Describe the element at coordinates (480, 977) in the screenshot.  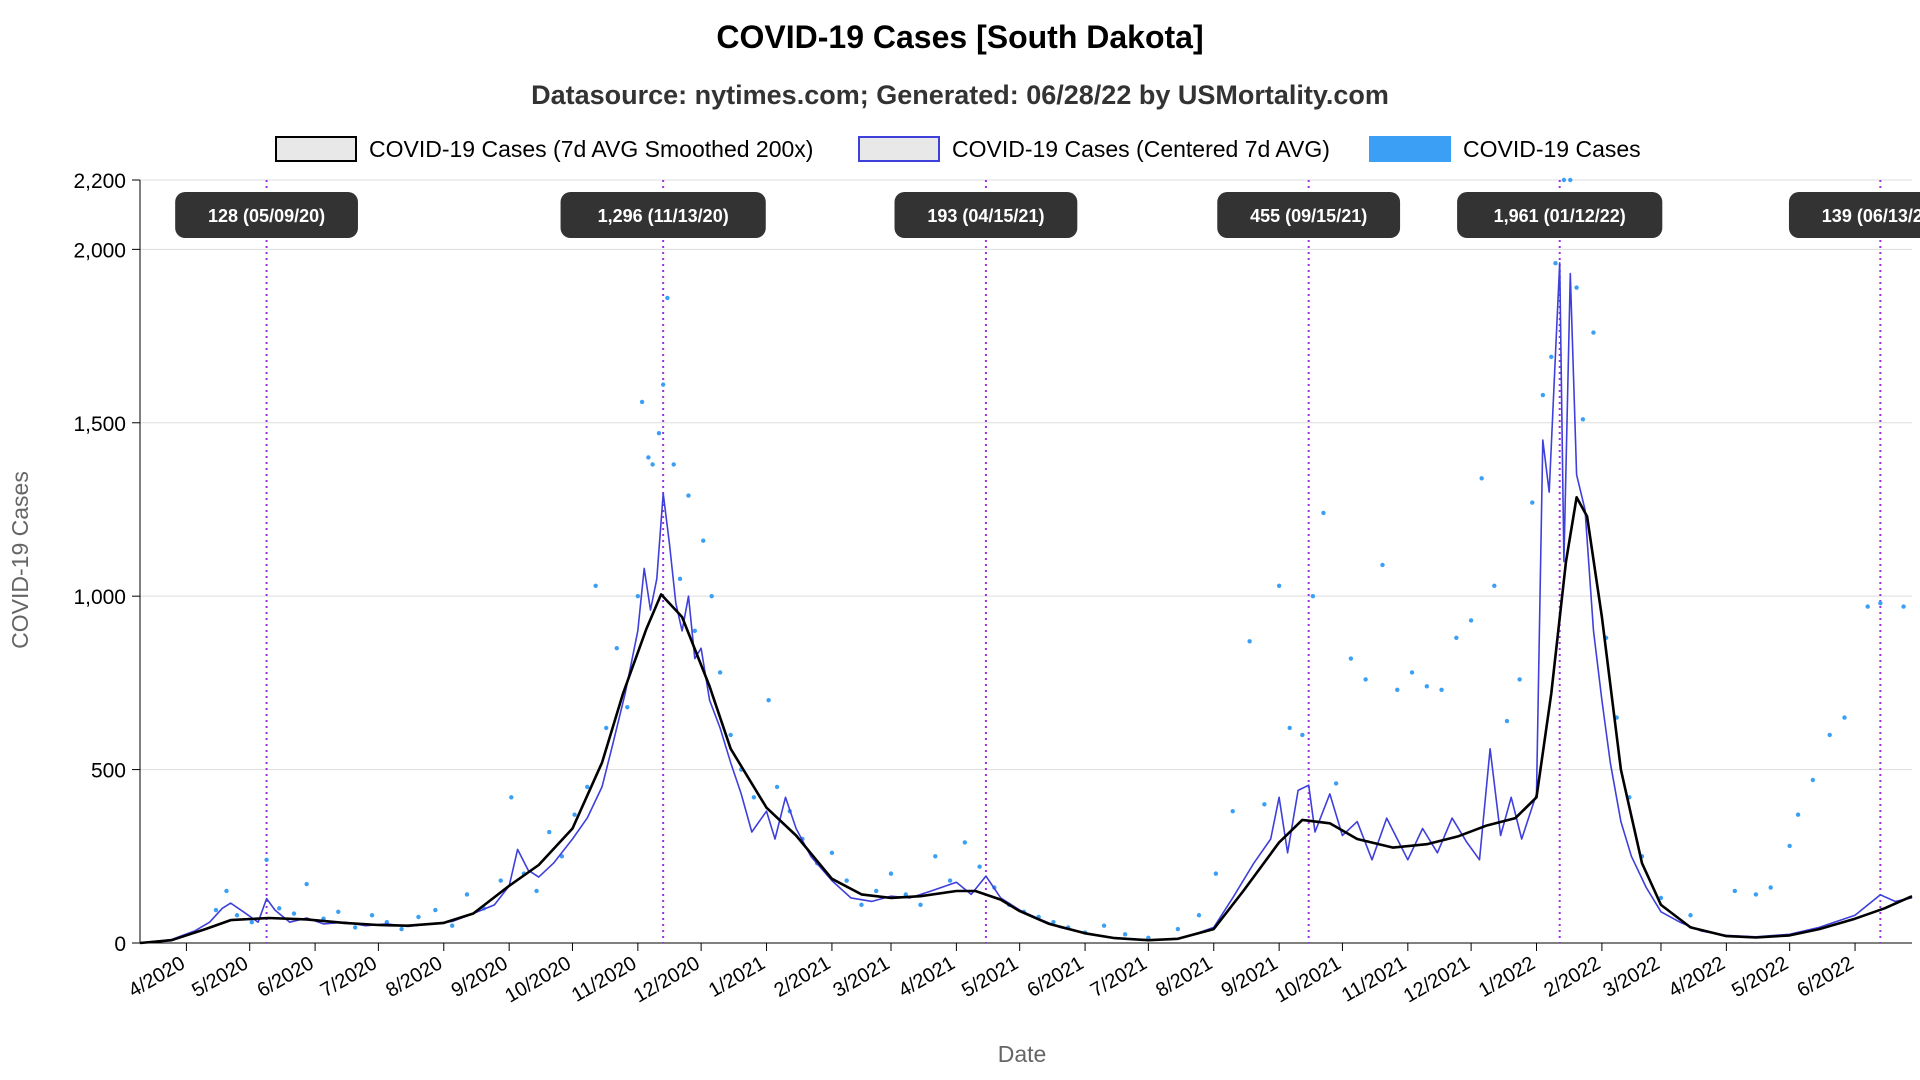
I see `x-tick-label: 9/2020` at that location.